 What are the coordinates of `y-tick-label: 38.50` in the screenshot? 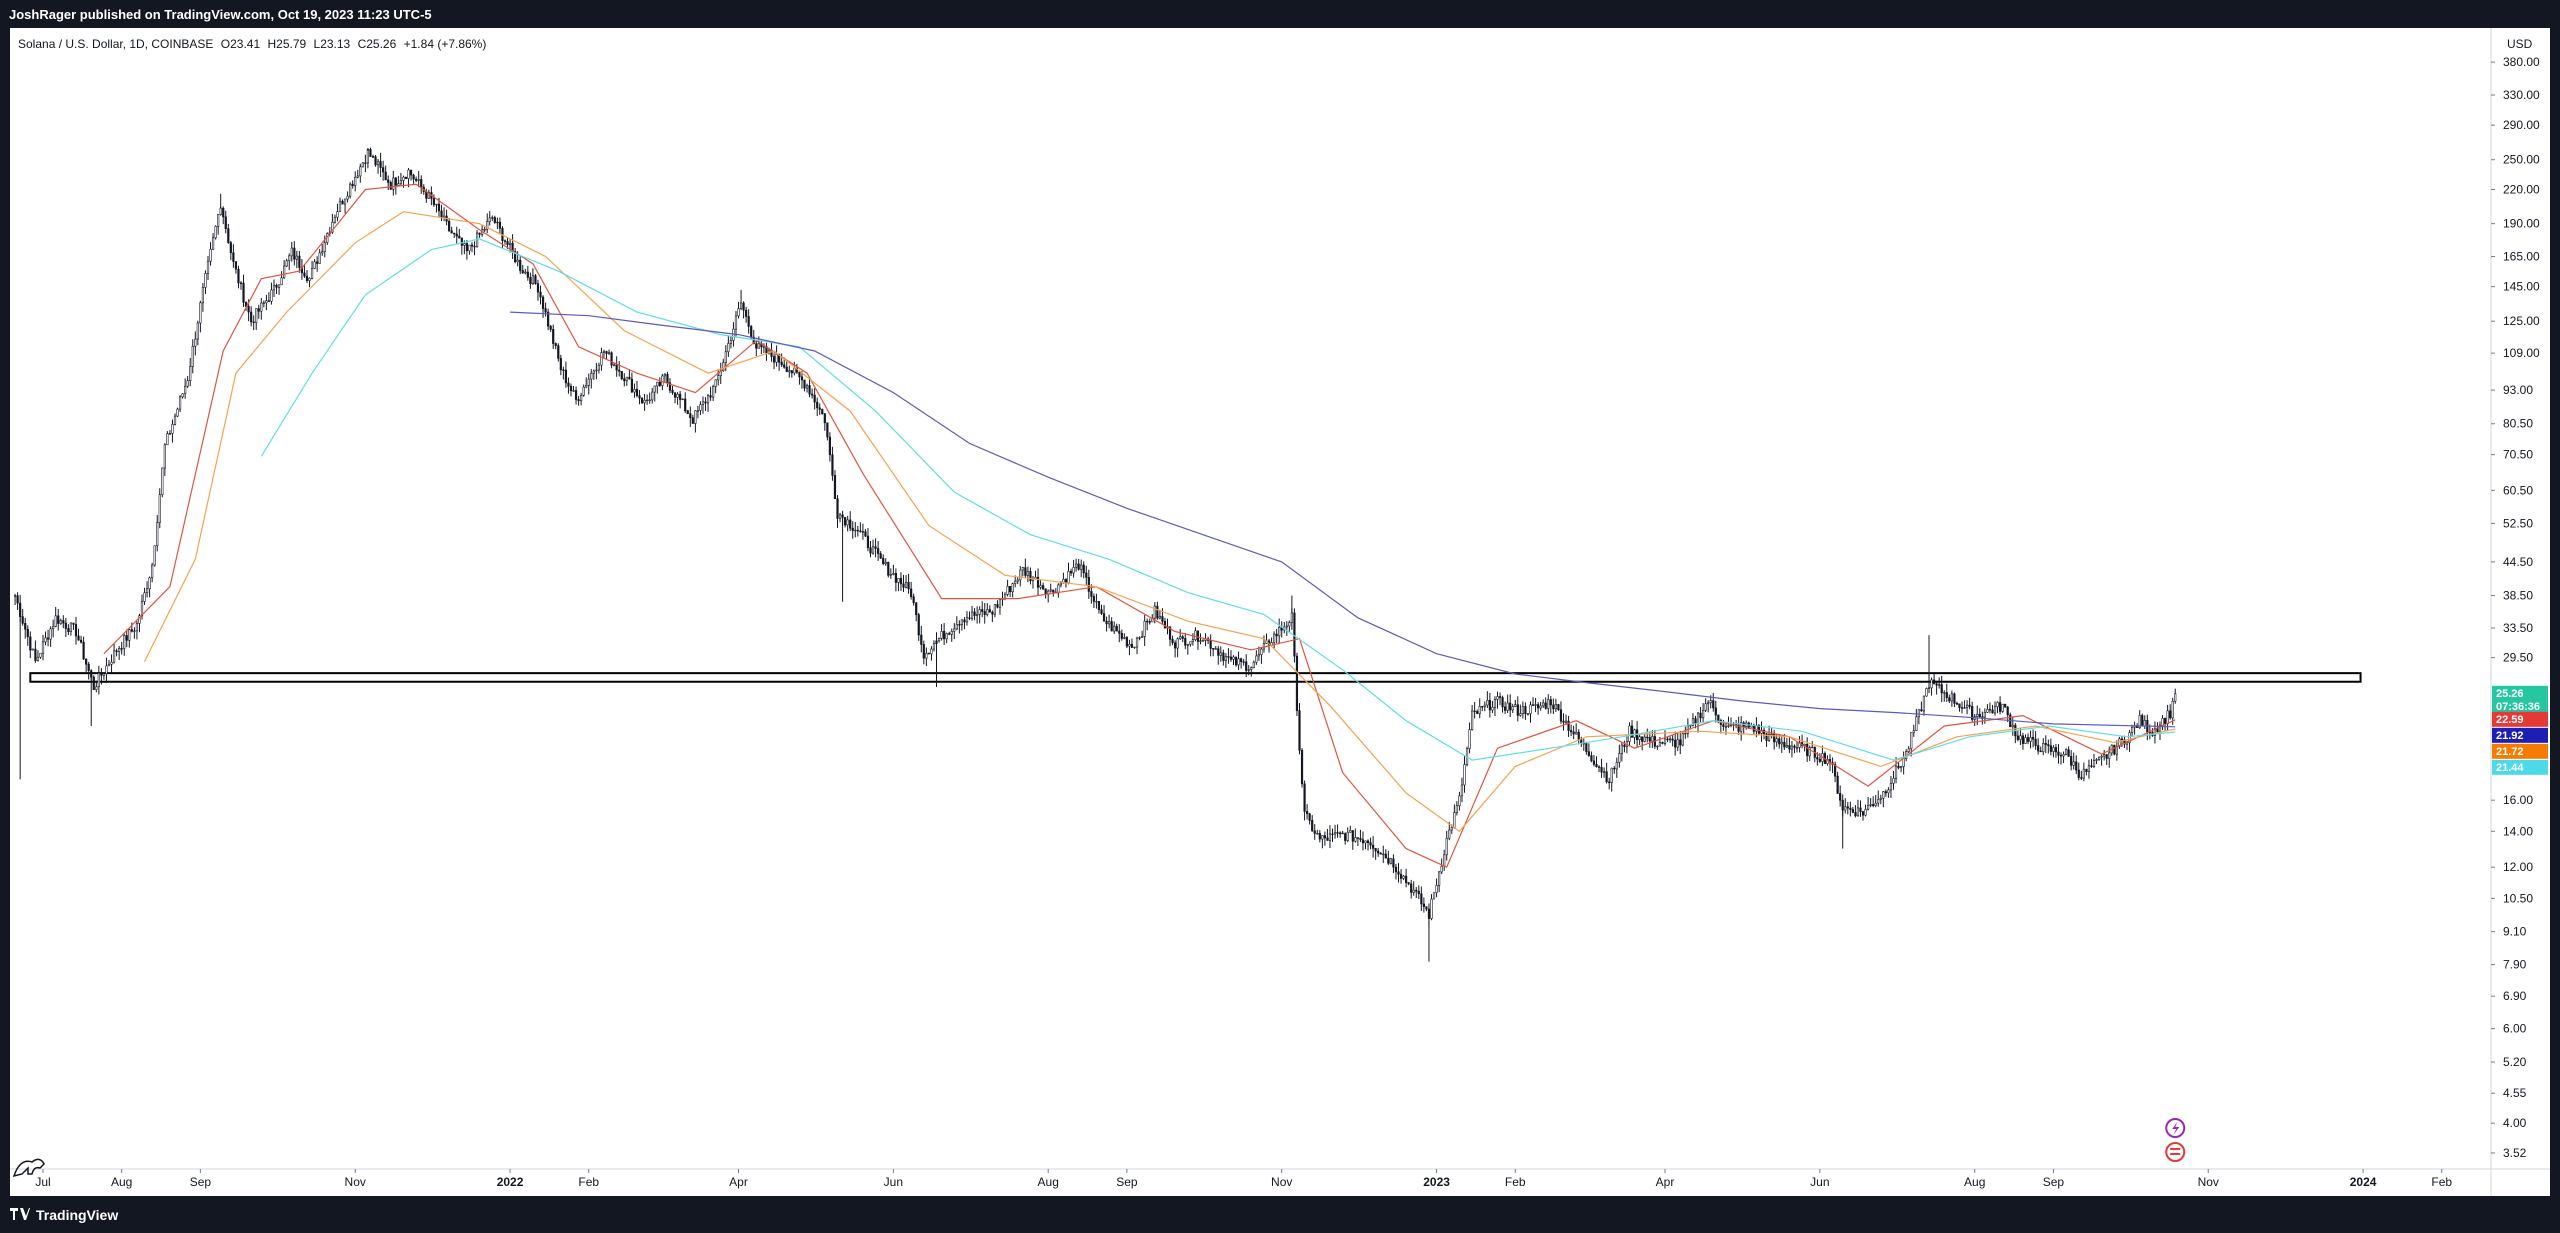 It's located at (2518, 596).